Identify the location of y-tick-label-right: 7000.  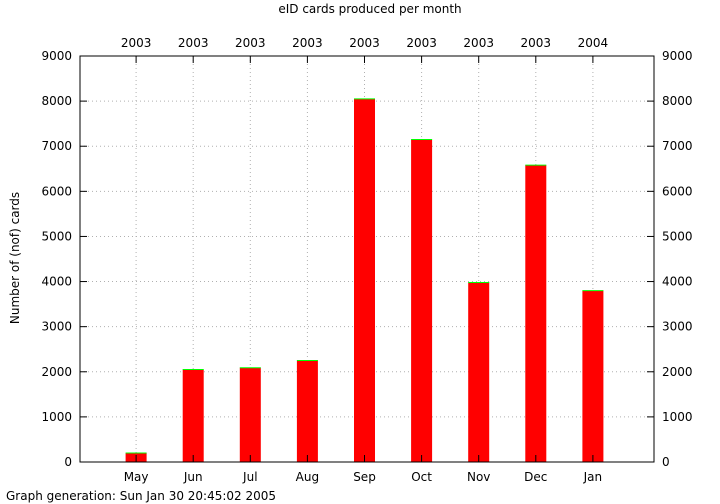
(677, 146).